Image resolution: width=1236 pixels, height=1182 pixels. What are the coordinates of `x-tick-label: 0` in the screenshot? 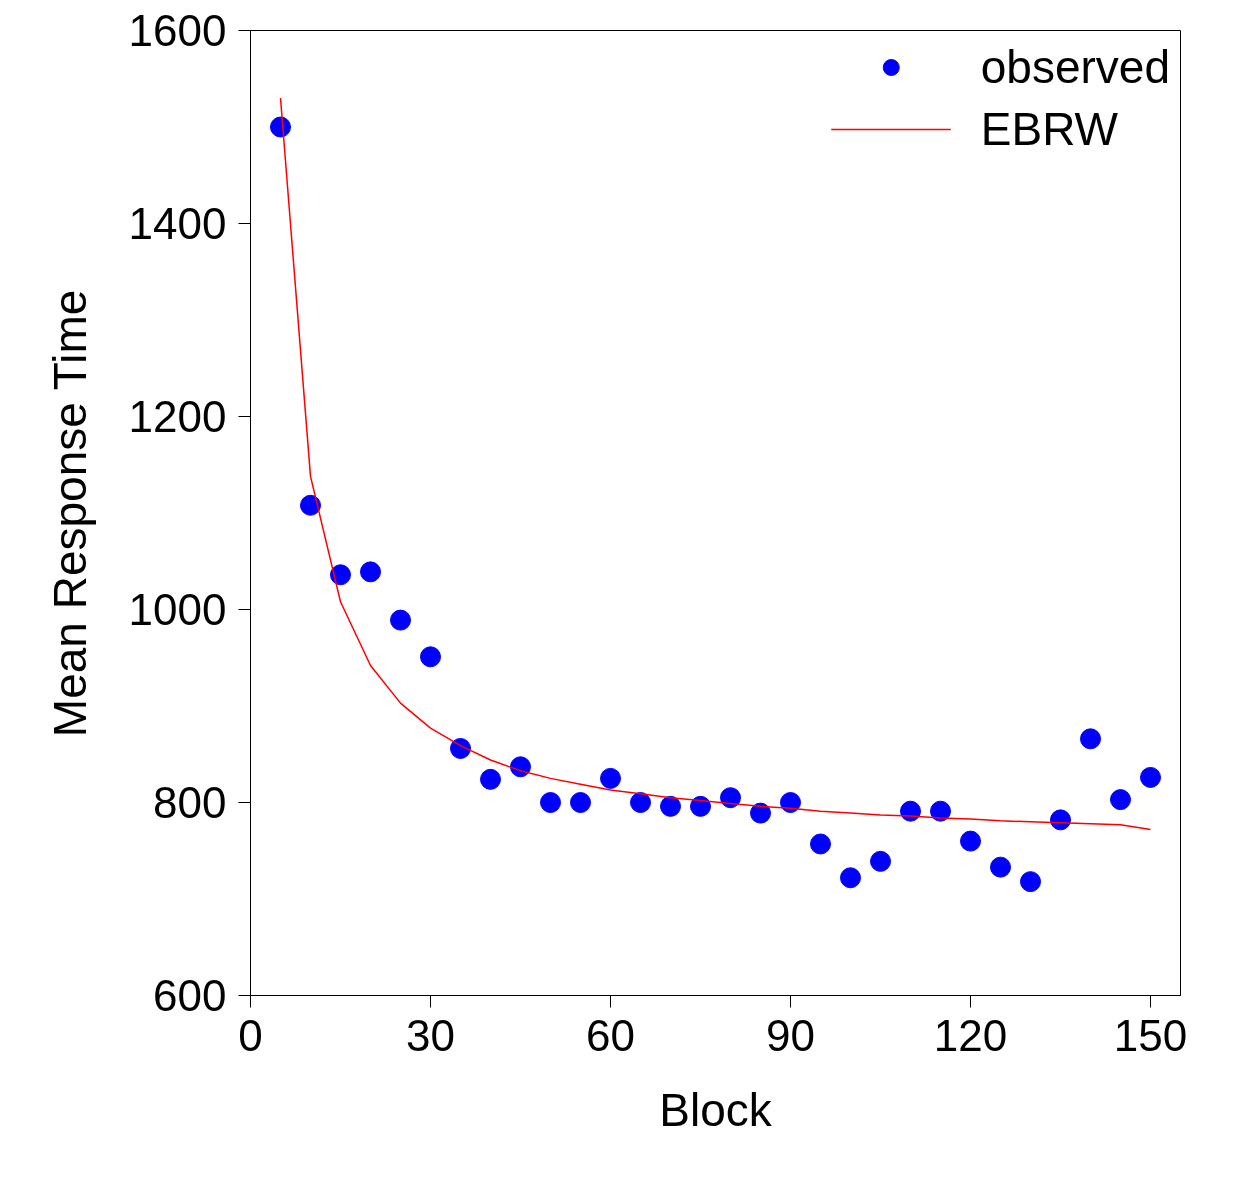 It's located at (250, 1035).